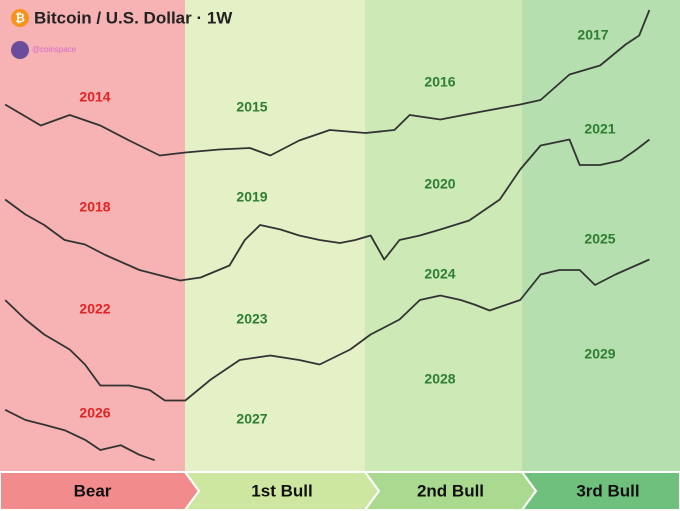  Describe the element at coordinates (439, 274) in the screenshot. I see `year-label: 2024` at that location.